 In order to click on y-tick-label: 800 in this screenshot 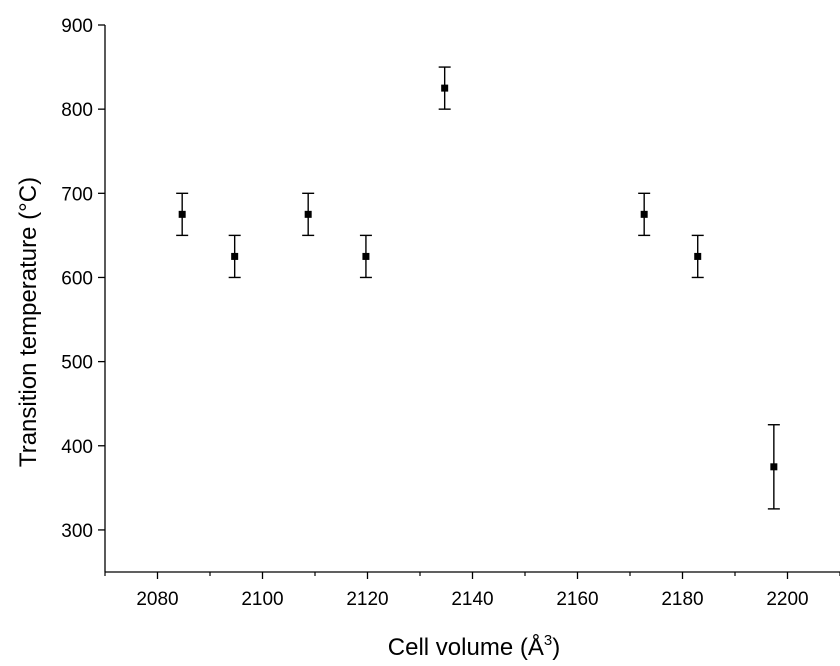, I will do `click(77, 110)`.